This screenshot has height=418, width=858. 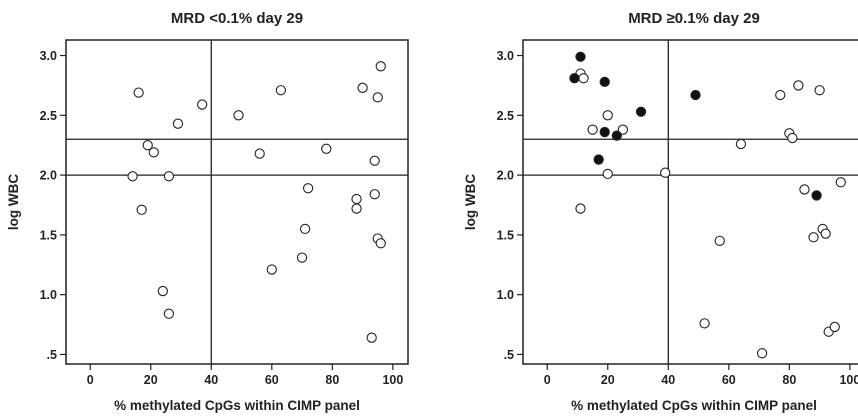 I want to click on chart-title: MRD ≥0.1% day 29, so click(x=694, y=18).